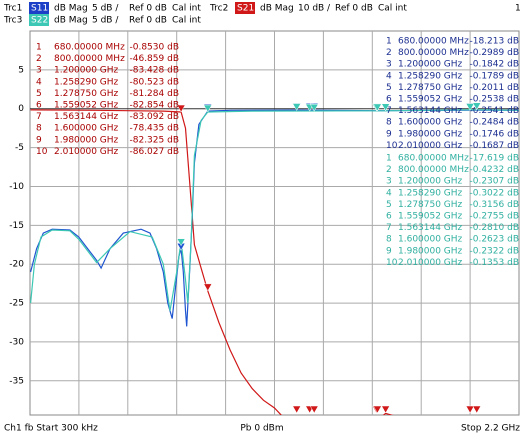 This screenshot has width=525, height=438. I want to click on y-tick-label: -20, so click(16, 265).